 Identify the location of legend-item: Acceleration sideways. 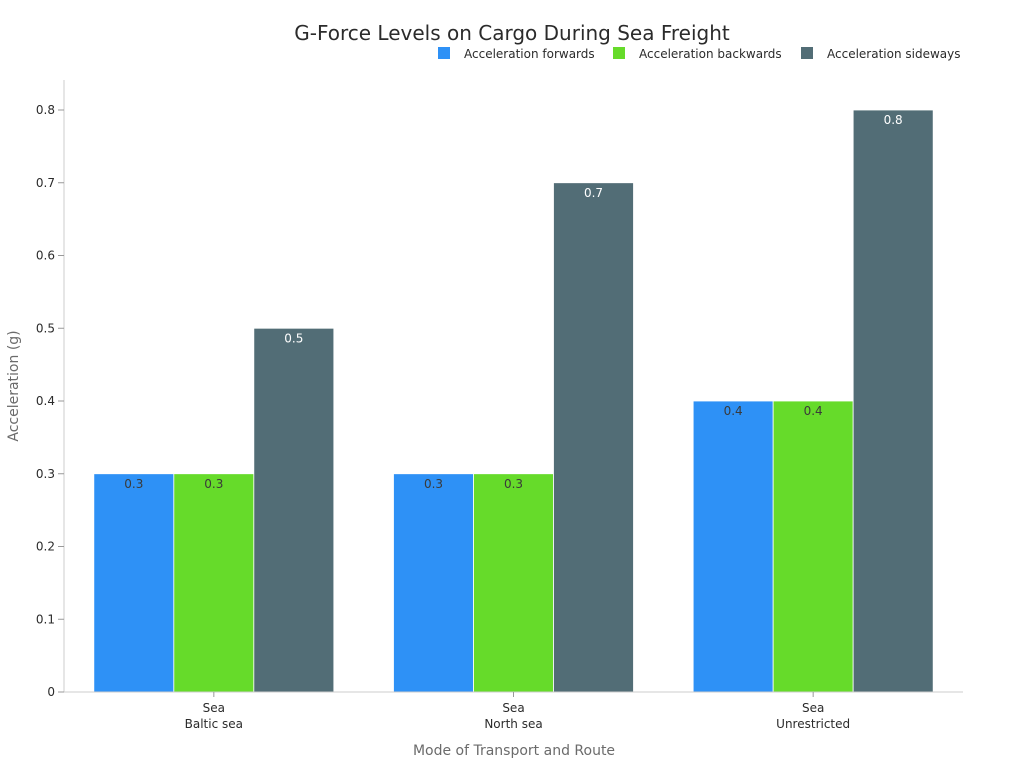
(881, 54).